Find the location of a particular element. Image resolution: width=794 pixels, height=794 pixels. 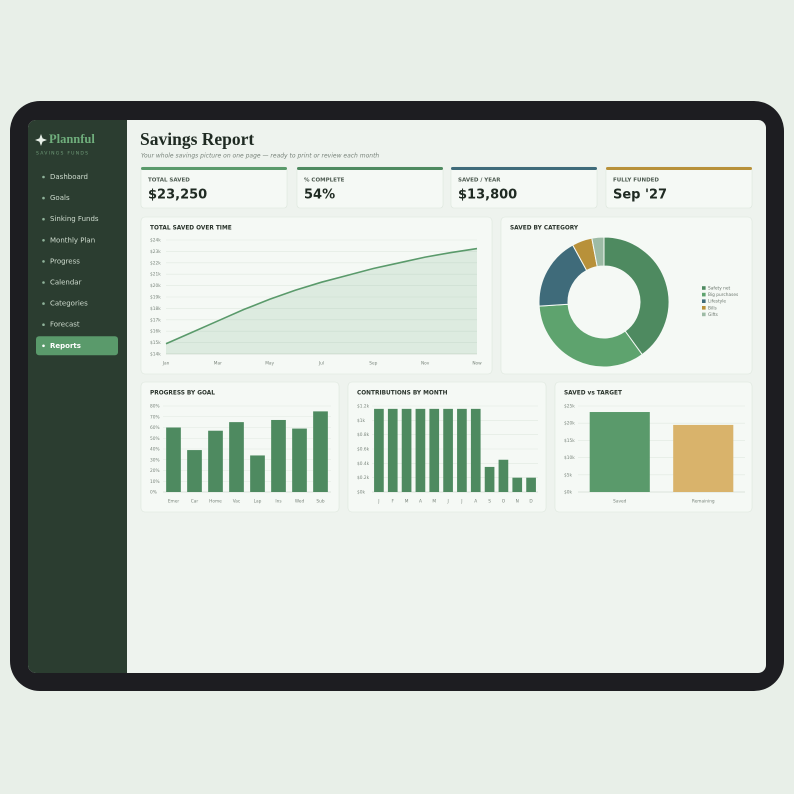

x-tick-label: Car is located at coordinates (195, 502).